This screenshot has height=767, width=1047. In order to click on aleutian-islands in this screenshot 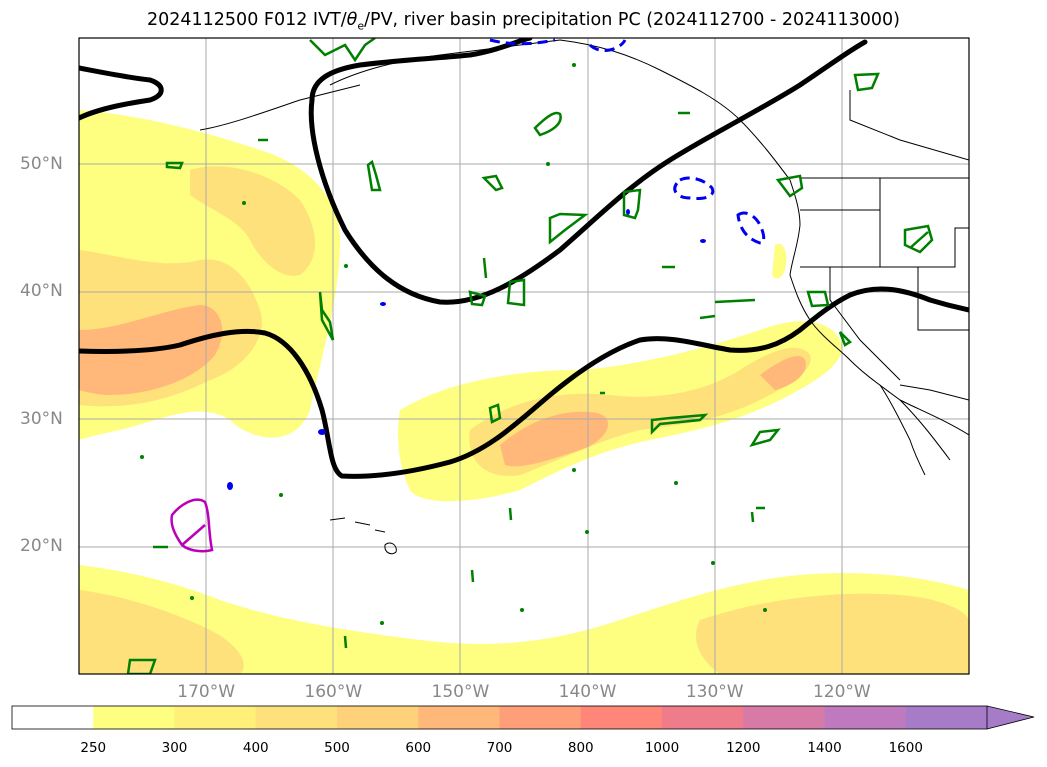, I will do `click(280, 107)`.